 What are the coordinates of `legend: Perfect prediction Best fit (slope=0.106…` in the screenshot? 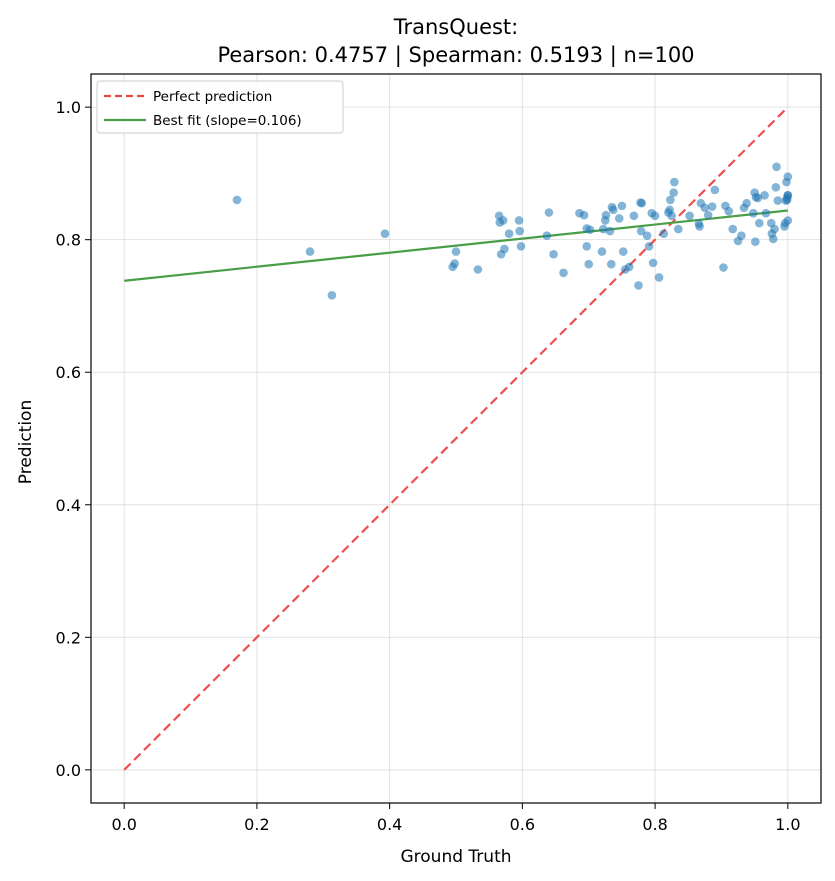 It's located at (220, 107).